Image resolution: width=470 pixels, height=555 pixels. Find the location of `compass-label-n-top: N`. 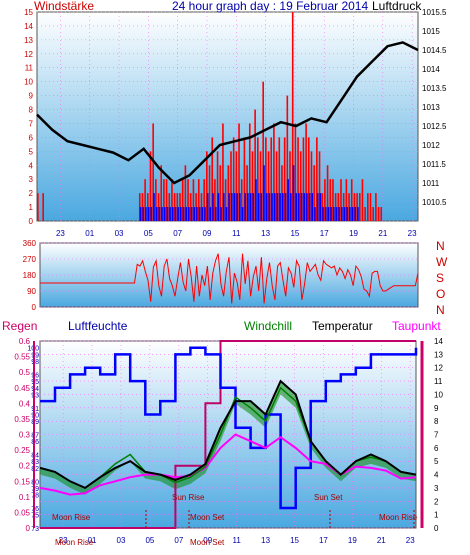

compass-label-n-top: N is located at coordinates (440, 246).